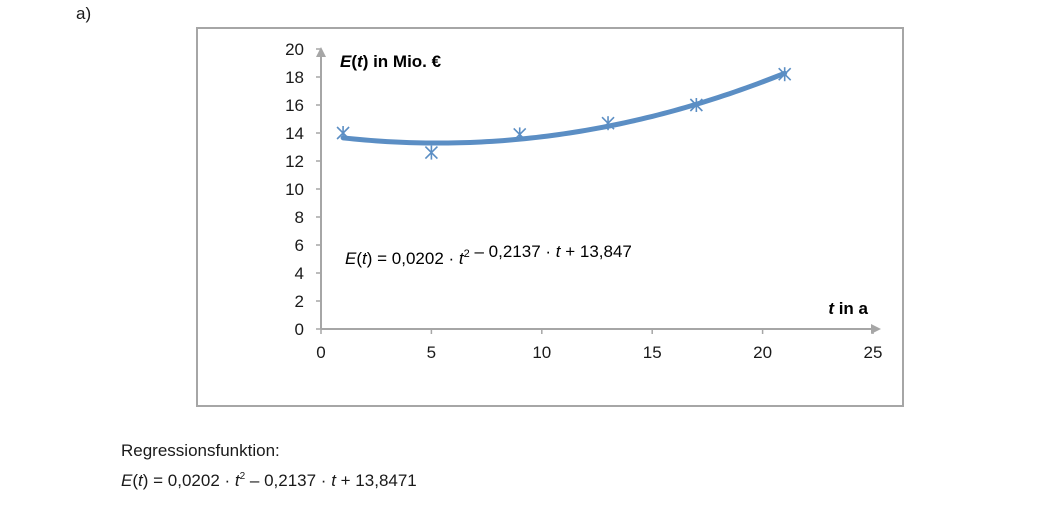  Describe the element at coordinates (488, 255) in the screenshot. I see `trendline-equation: E(t) = 0,0202 · t2 – 0,2137 · t + 13,847` at that location.